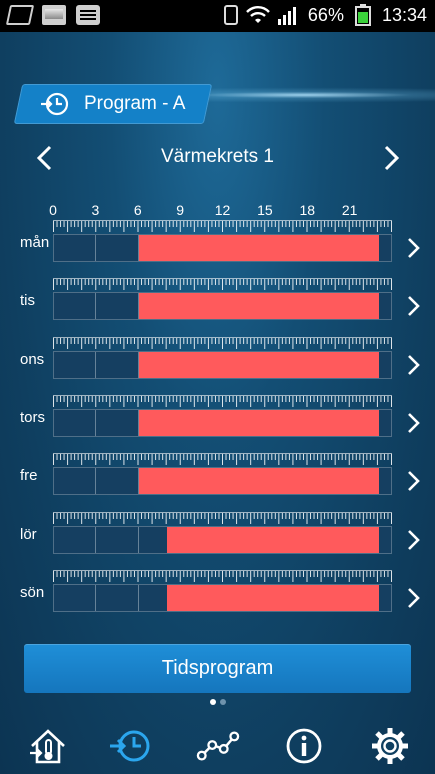 This screenshot has width=435, height=774. What do you see at coordinates (95, 210) in the screenshot?
I see `hour-label: 3` at bounding box center [95, 210].